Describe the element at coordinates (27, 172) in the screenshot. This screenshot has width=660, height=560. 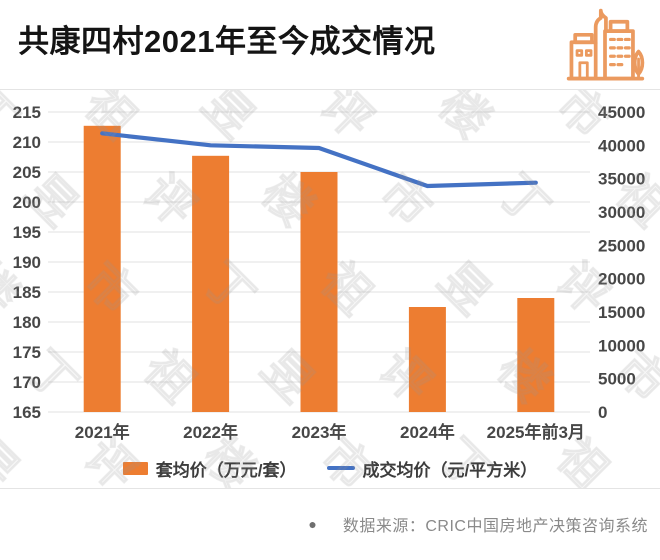
I see `left-axis-tick: 205` at that location.